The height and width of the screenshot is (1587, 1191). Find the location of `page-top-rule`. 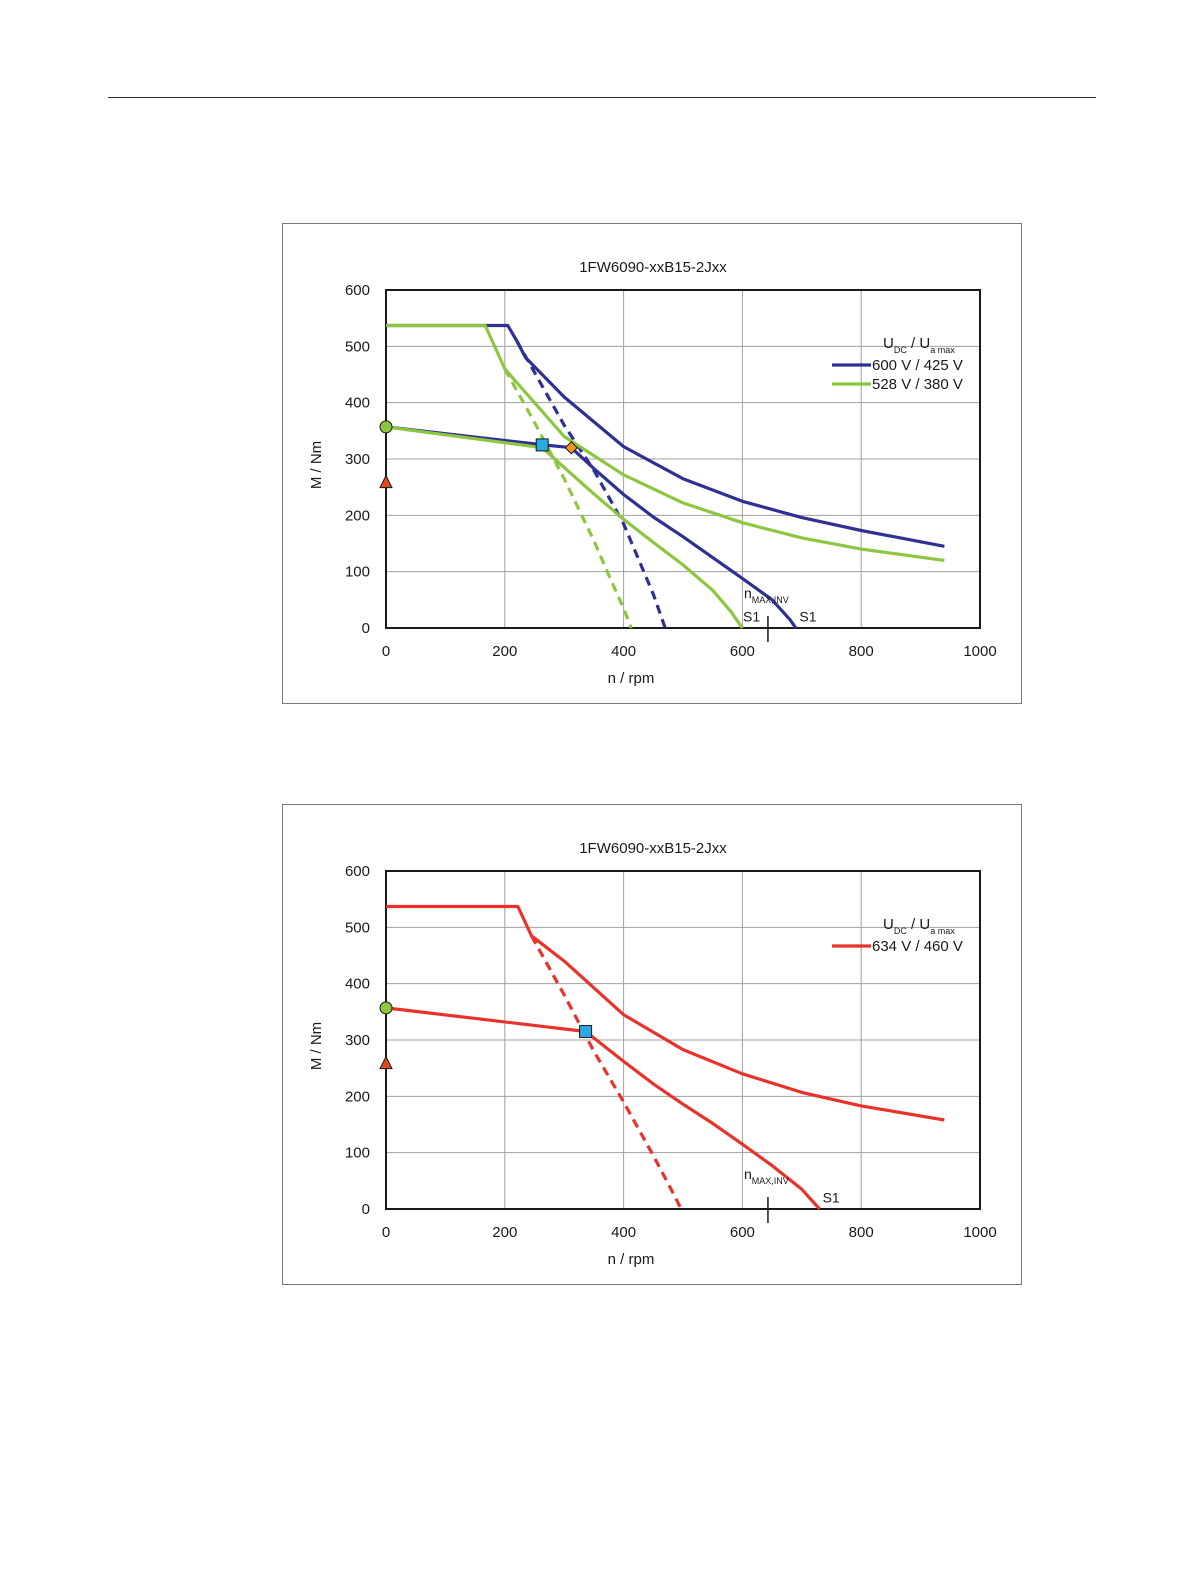

page-top-rule is located at coordinates (602, 97).